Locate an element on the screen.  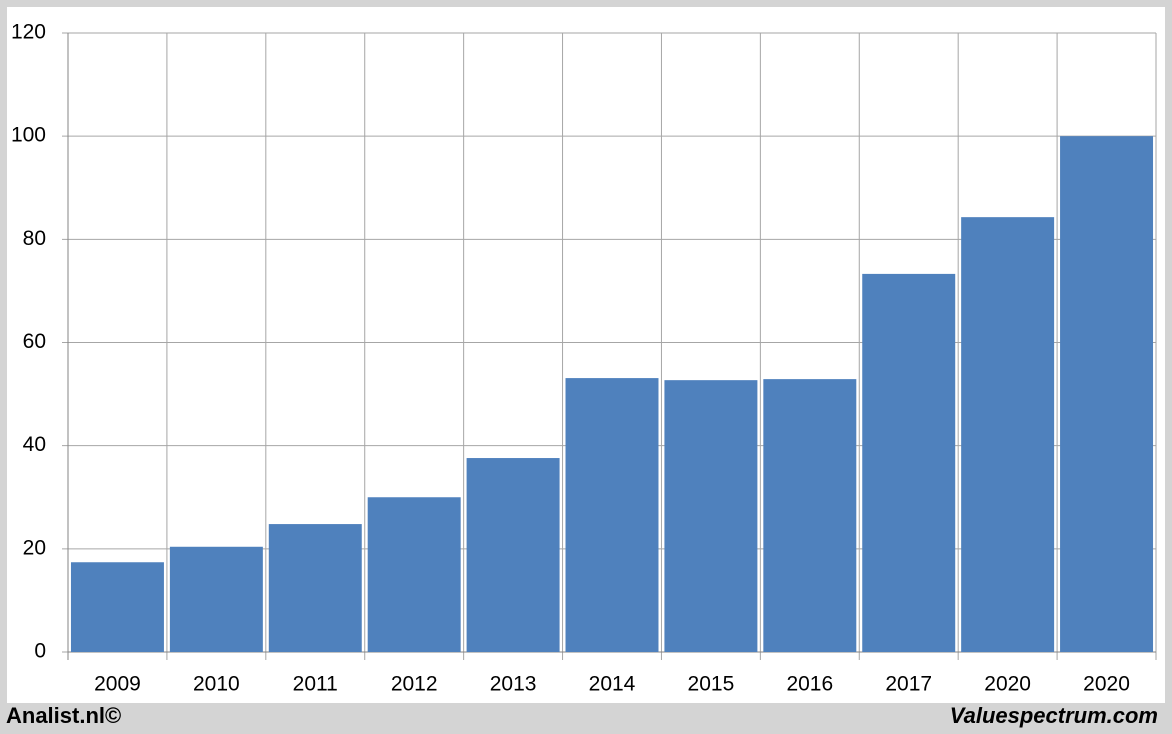
y-tick-label: 20 is located at coordinates (34, 547).